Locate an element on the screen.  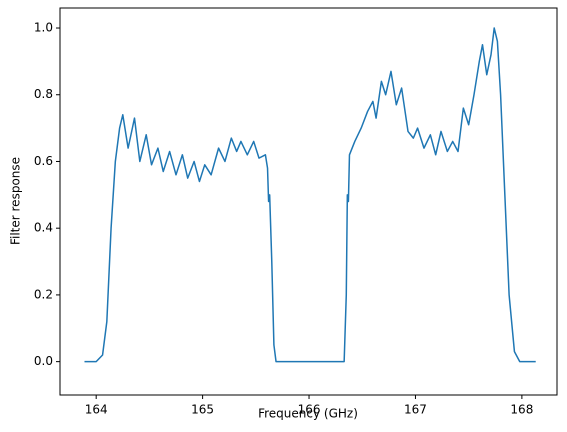
y-axis-label: Filter response is located at coordinates (16, 201).